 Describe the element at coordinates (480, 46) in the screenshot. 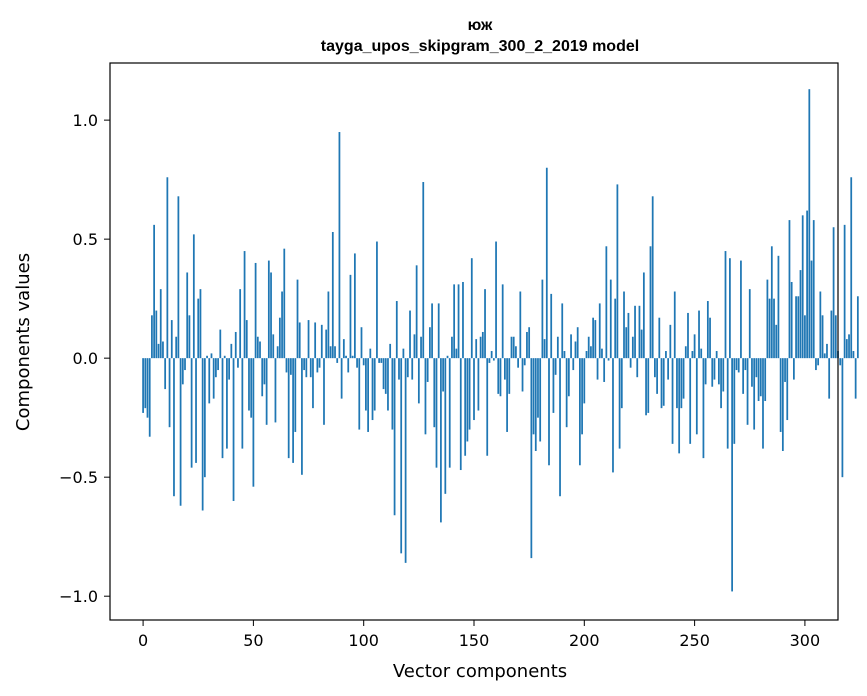

I see `chart-subtitle: tayga_upos_skipgram_300_2_2019 model` at that location.